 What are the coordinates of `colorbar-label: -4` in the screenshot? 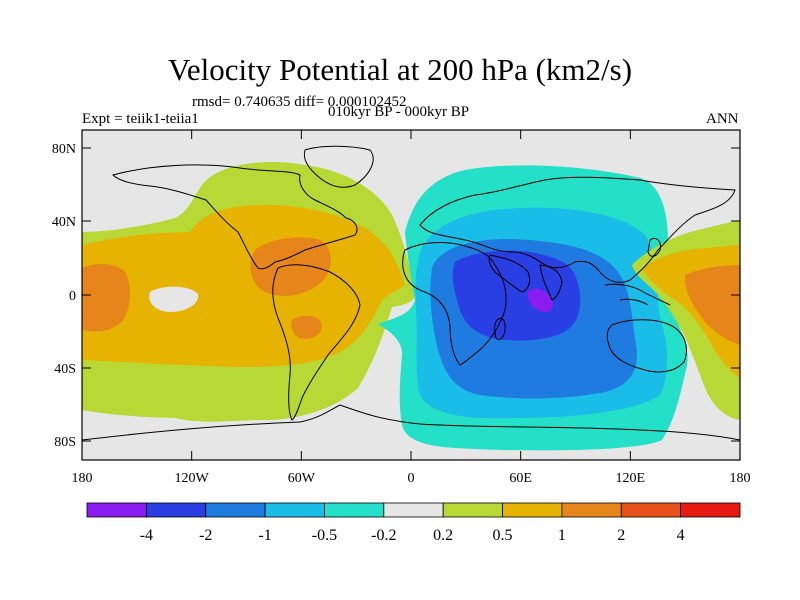 It's located at (146, 535).